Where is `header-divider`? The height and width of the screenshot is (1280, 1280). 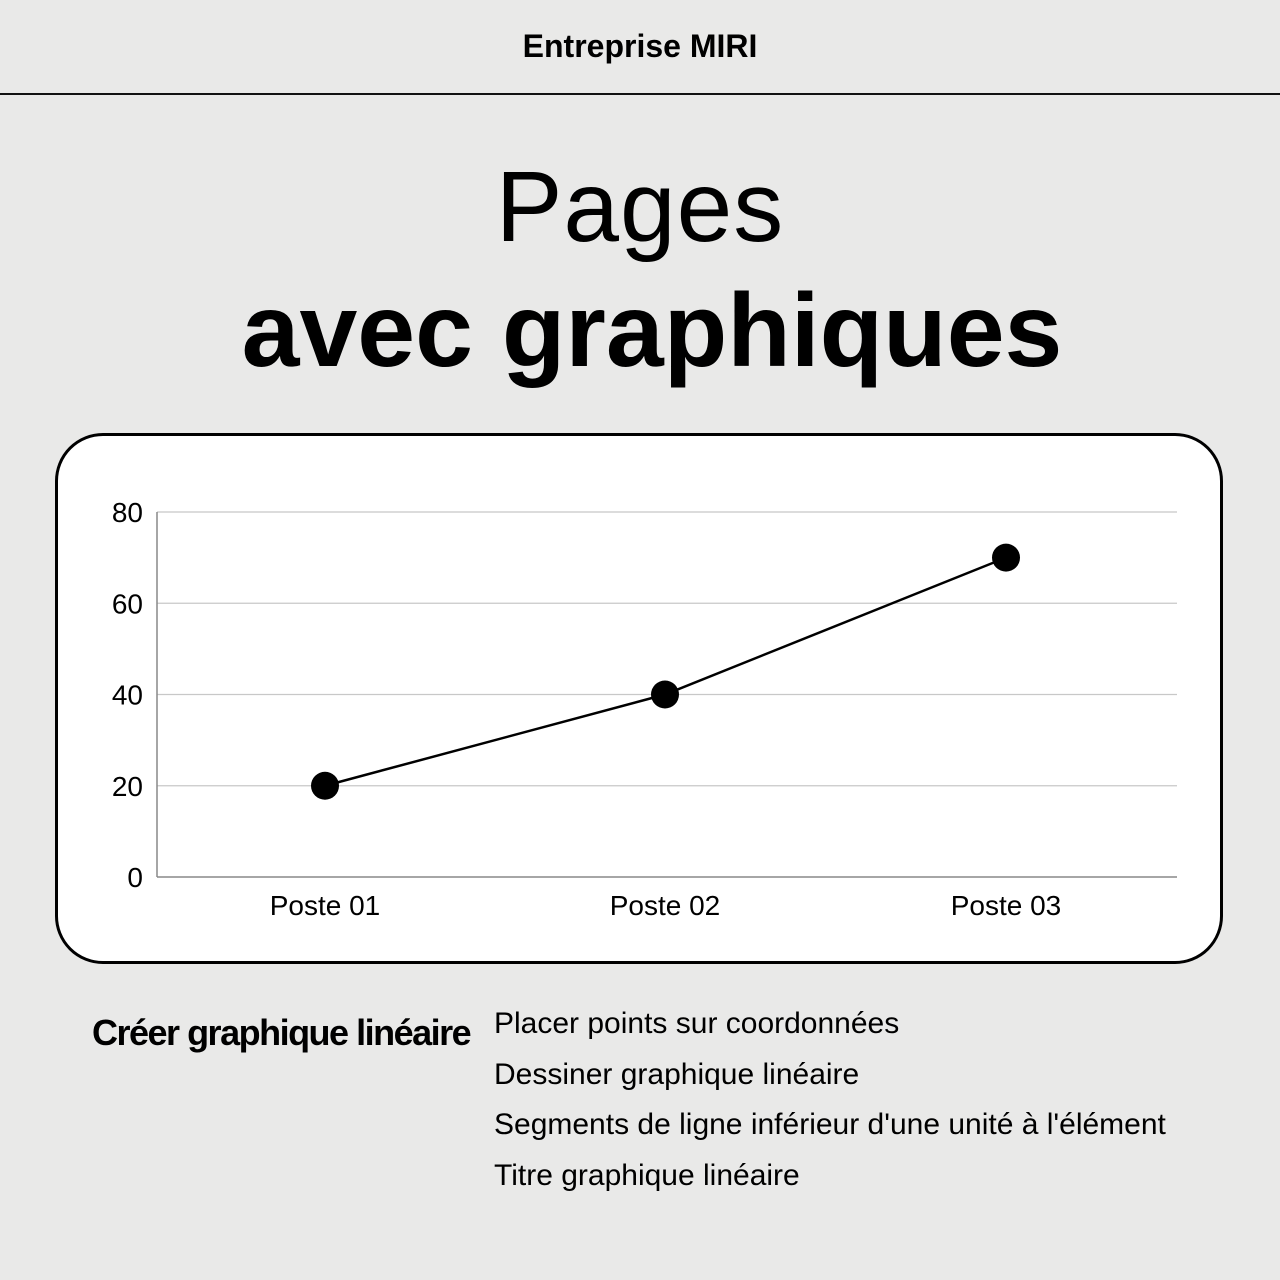
header-divider is located at coordinates (640, 94).